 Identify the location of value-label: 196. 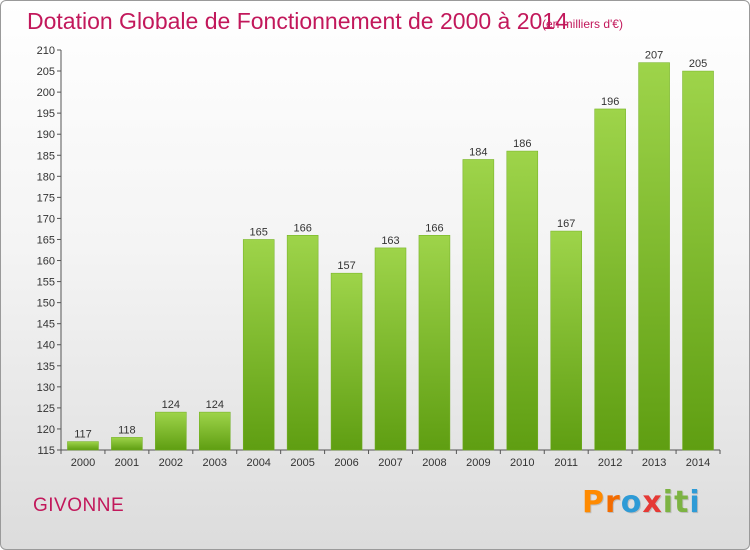
(610, 102).